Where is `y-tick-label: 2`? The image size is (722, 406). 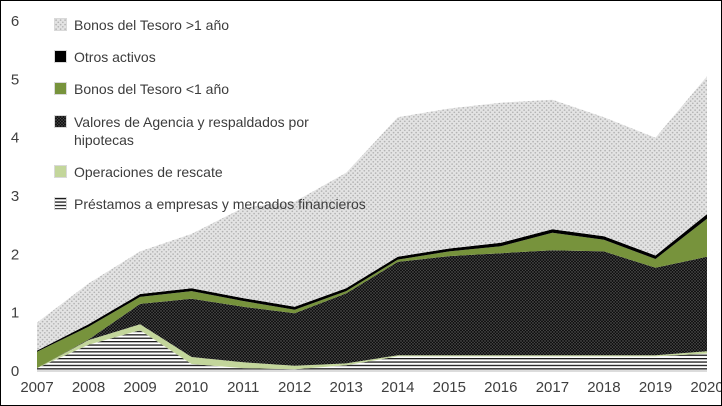
y-tick-label: 2 is located at coordinates (15, 254).